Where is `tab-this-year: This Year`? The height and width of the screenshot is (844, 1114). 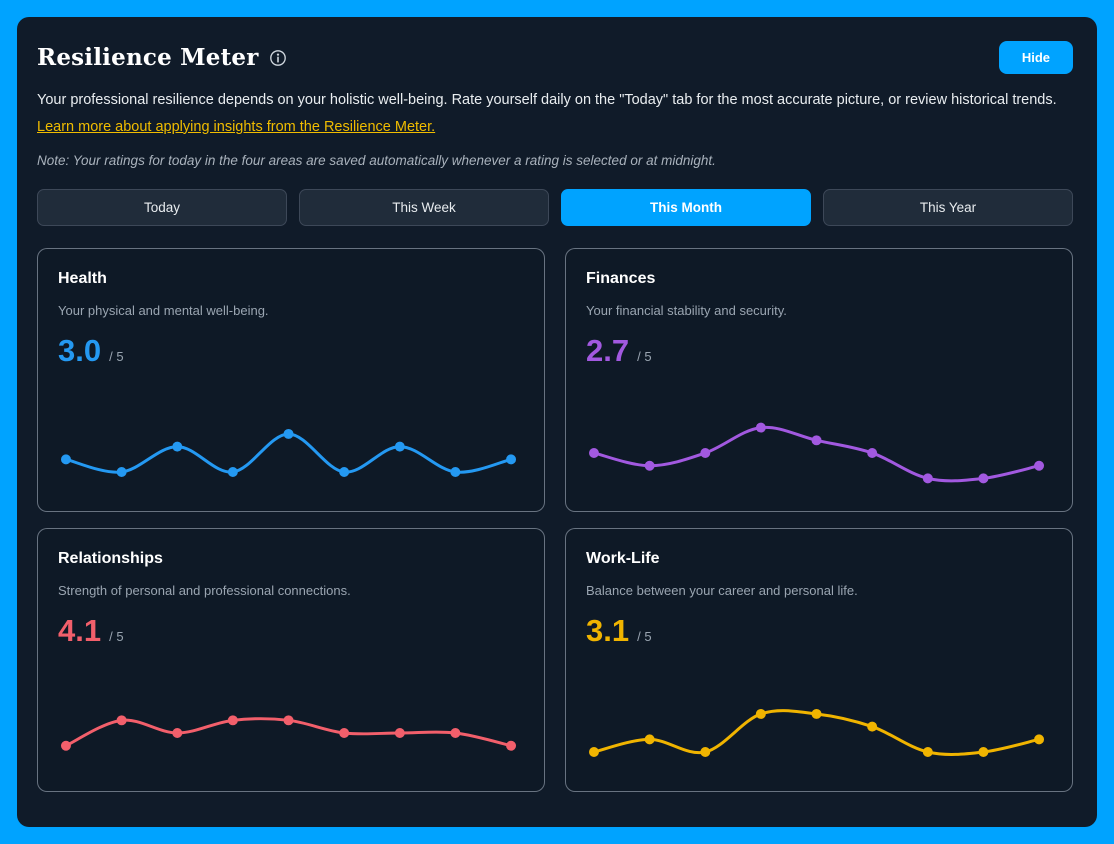
tab-this-year: This Year is located at coordinates (948, 207).